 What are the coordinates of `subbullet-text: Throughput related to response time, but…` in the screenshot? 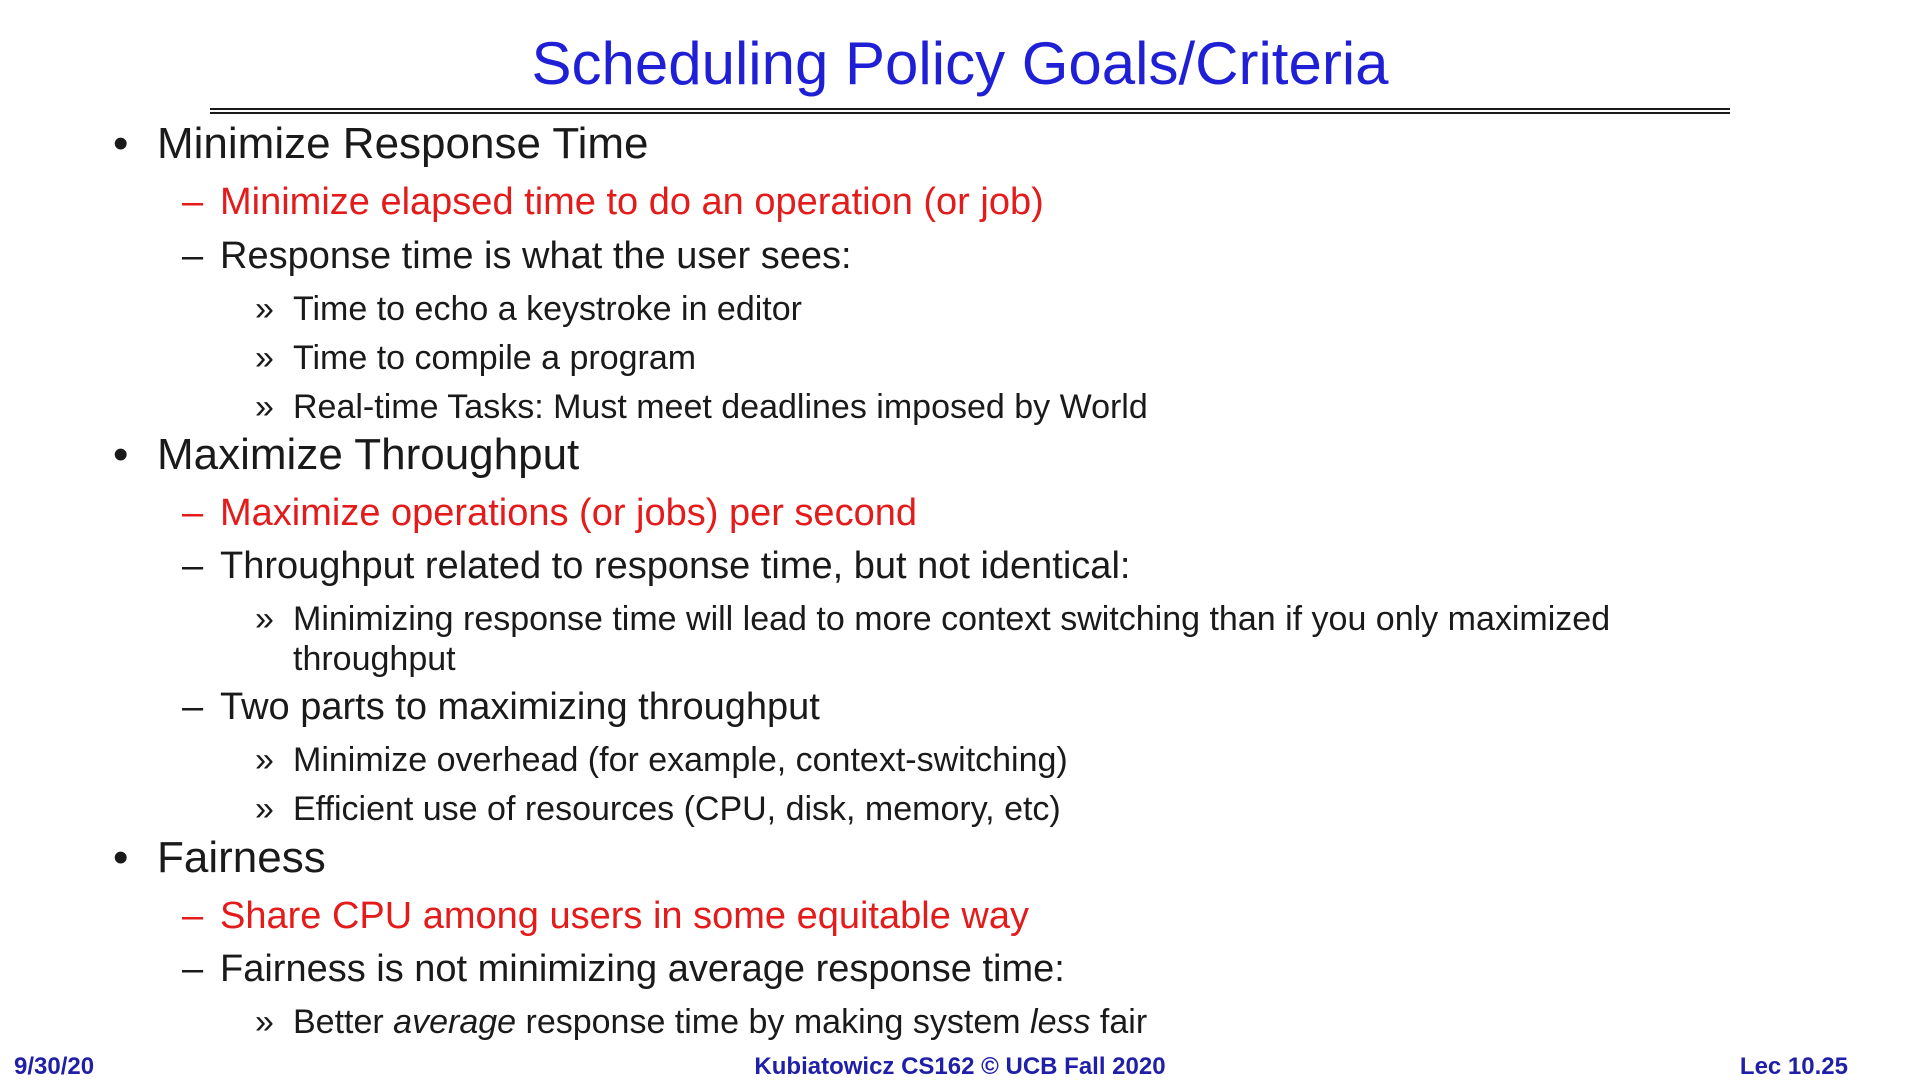 It's located at (675, 566).